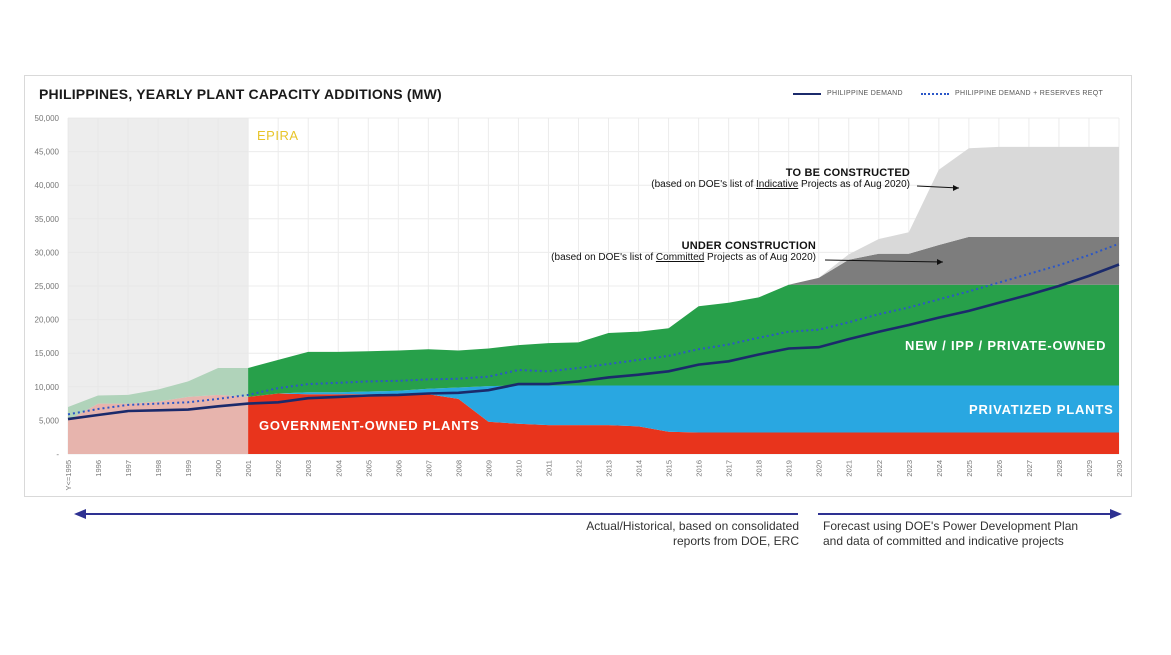 The width and height of the screenshot is (1171, 655). I want to click on x-tick-label: 2023, so click(909, 468).